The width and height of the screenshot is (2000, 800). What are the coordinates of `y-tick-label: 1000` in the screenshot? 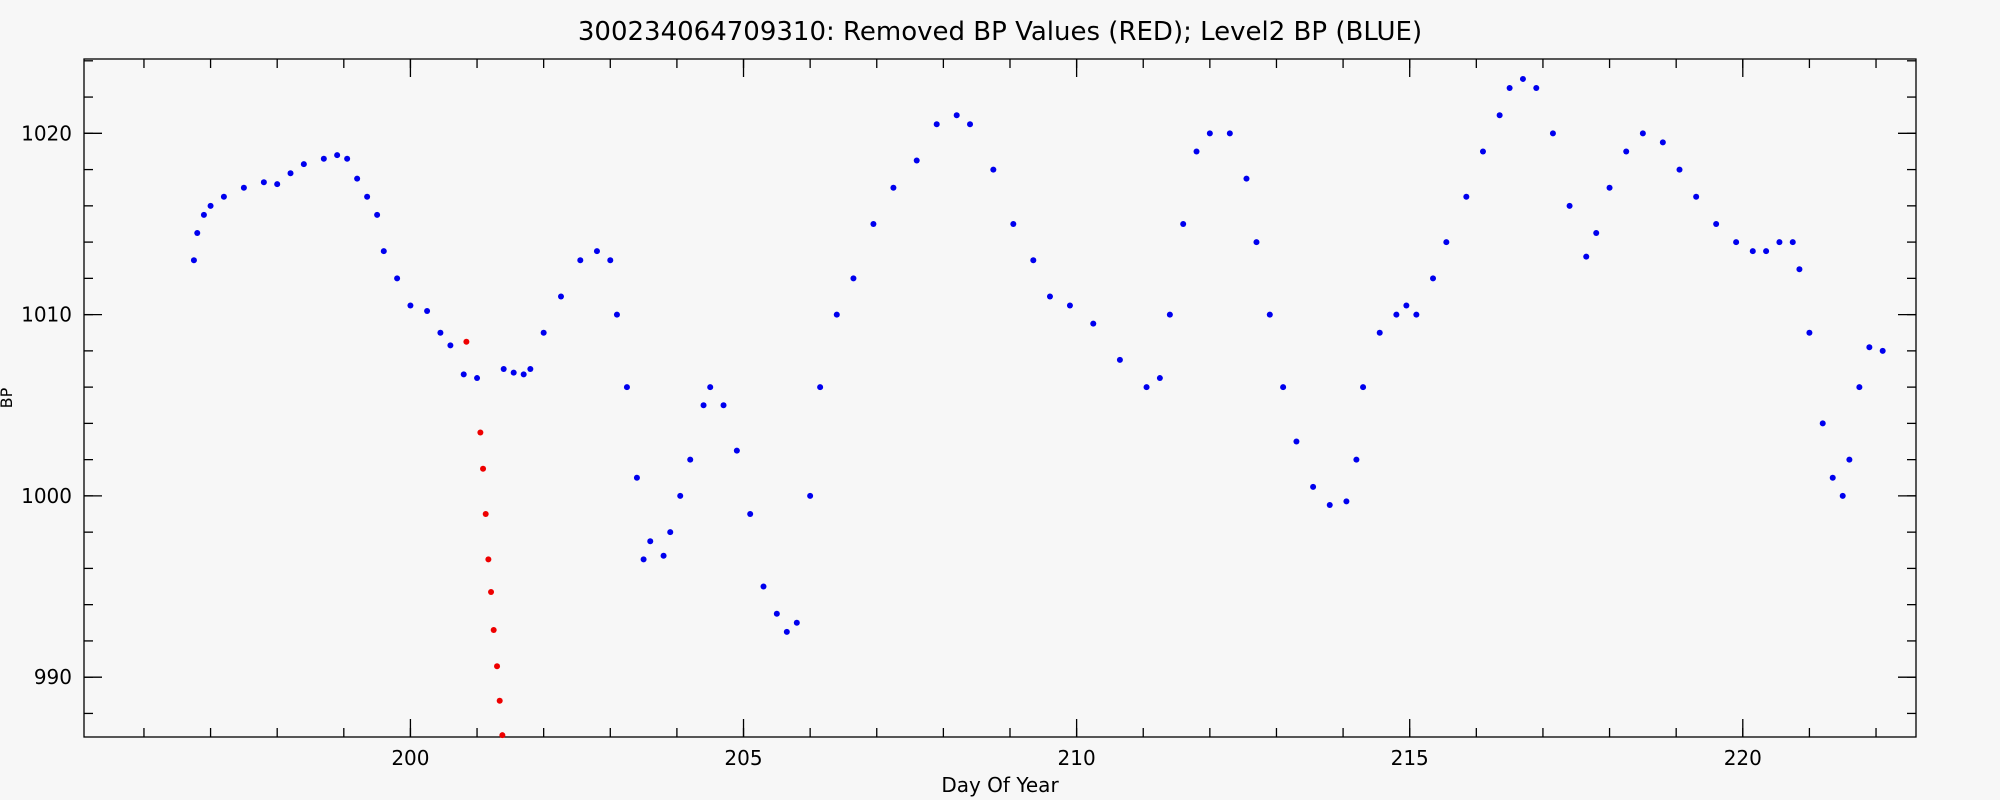 It's located at (46, 496).